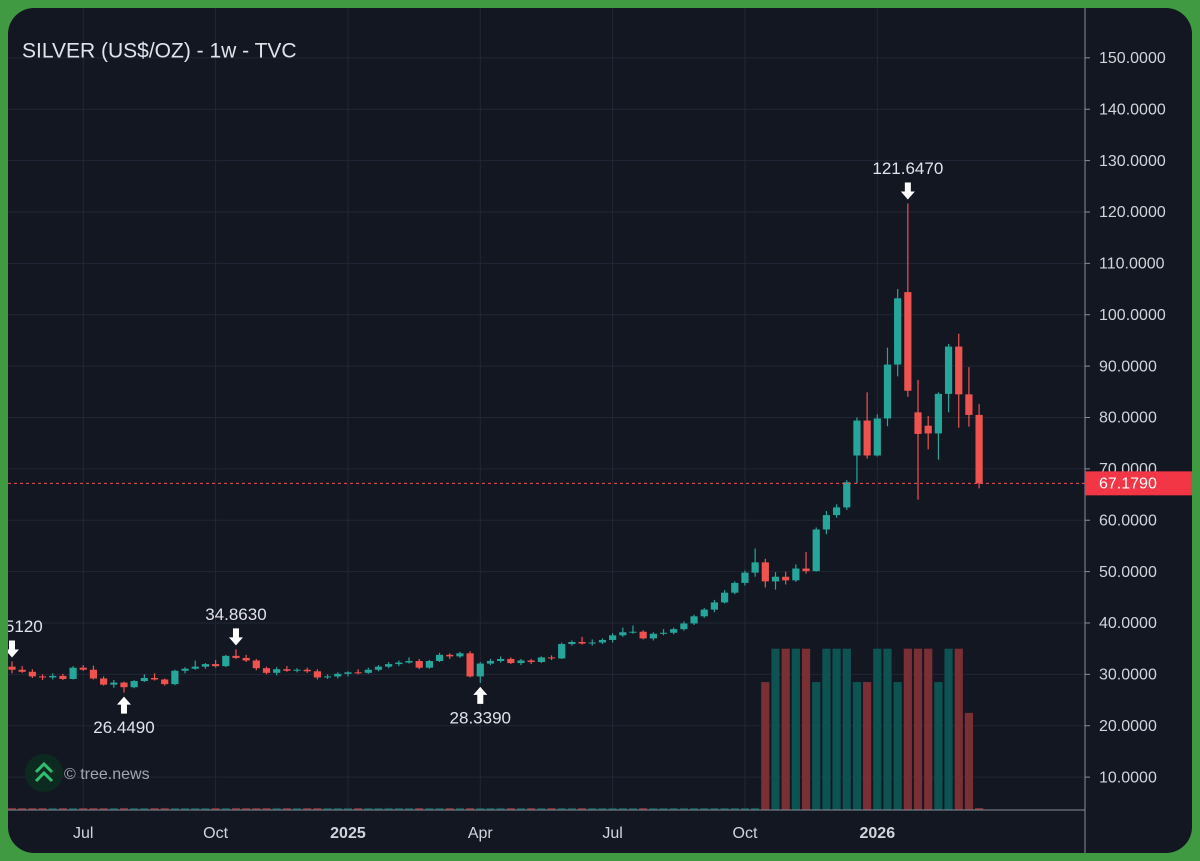 The image size is (1200, 861). I want to click on y-tick-label: 150.0000, so click(1132, 58).